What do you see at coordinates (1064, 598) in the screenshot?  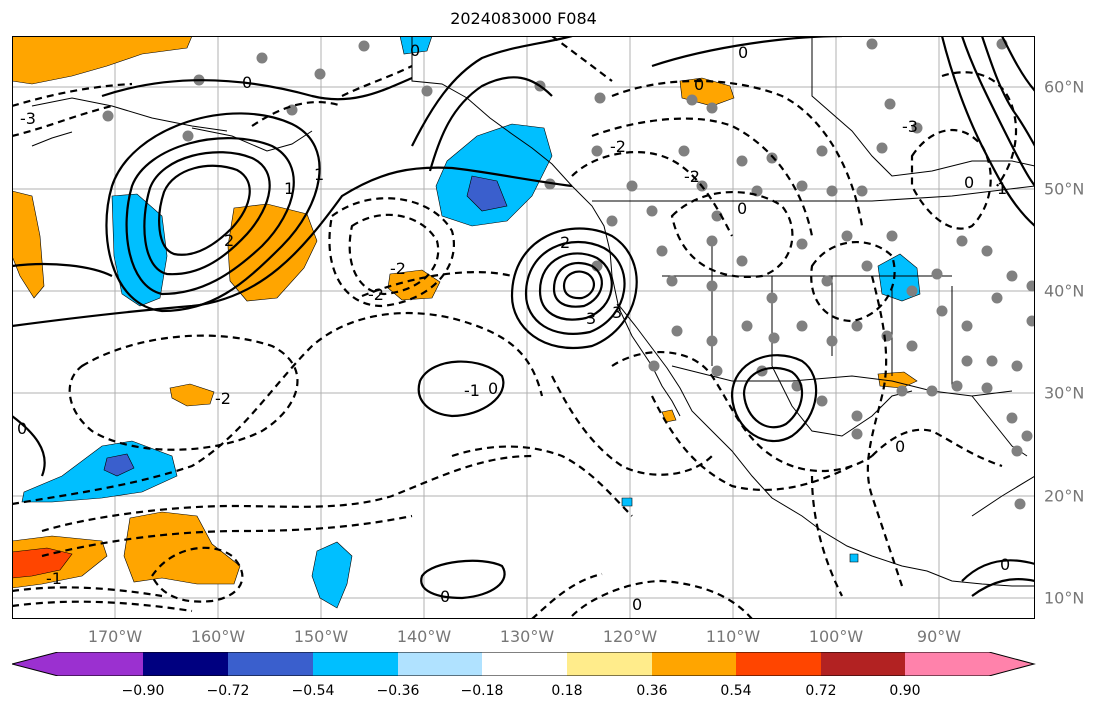 I see `lat-label: 10°N` at bounding box center [1064, 598].